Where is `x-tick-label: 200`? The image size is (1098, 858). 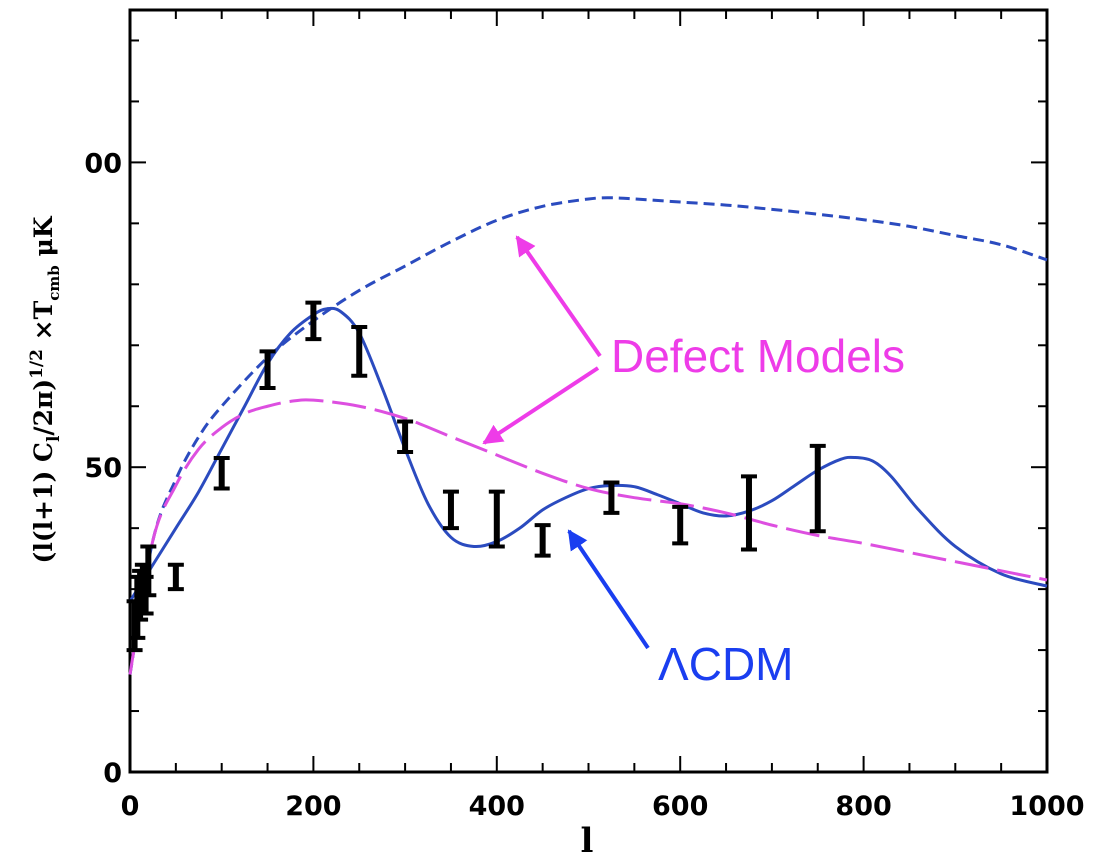
x-tick-label: 200 is located at coordinates (313, 806).